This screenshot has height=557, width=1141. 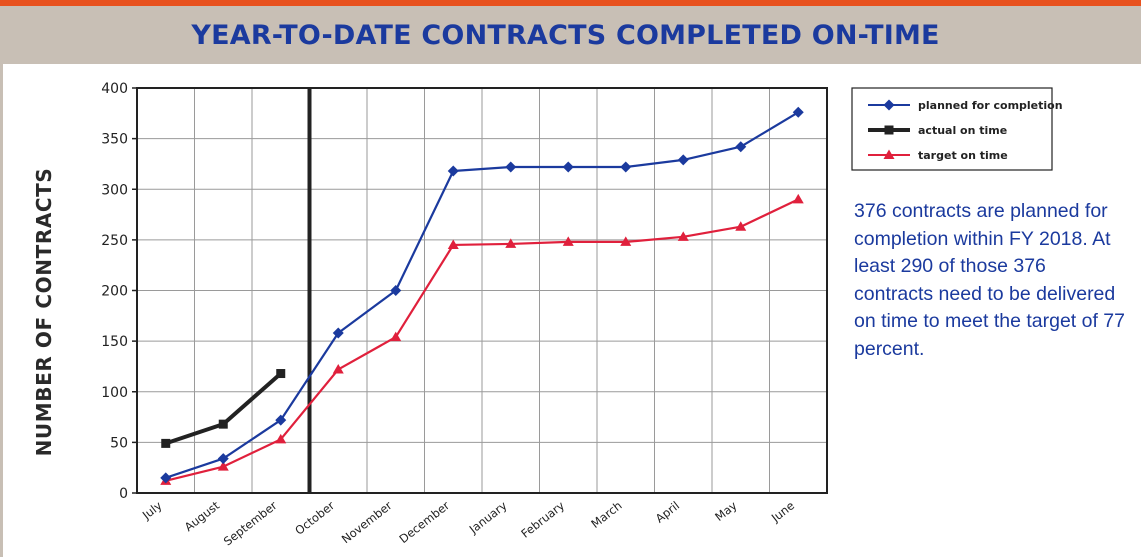 What do you see at coordinates (565, 35) in the screenshot?
I see `chart-title: YEAR-TO-DATE CONTRACTS COMPLETED ON-TIME` at bounding box center [565, 35].